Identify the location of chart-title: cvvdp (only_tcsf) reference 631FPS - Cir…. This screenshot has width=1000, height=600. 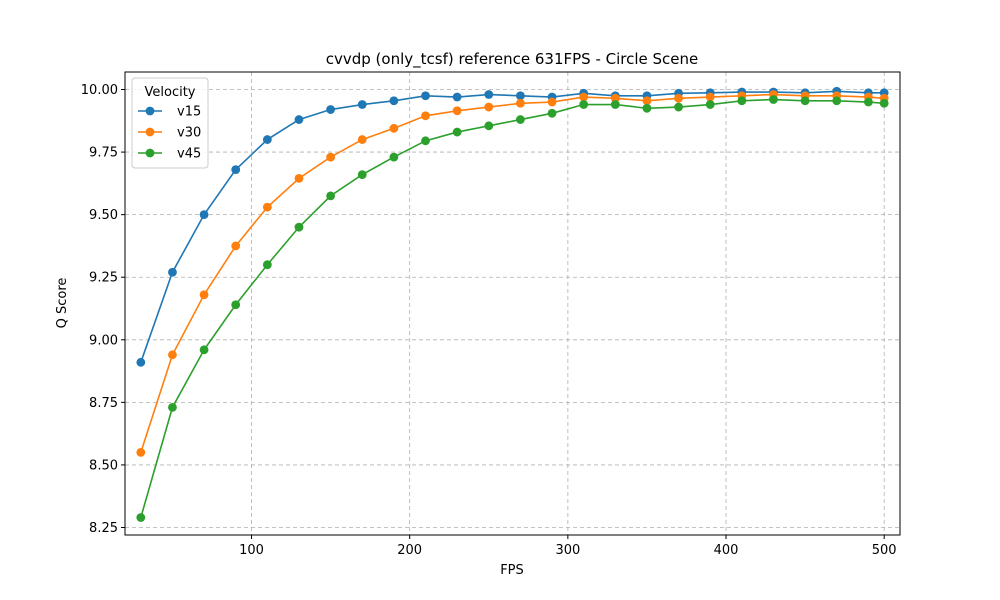
(512, 59).